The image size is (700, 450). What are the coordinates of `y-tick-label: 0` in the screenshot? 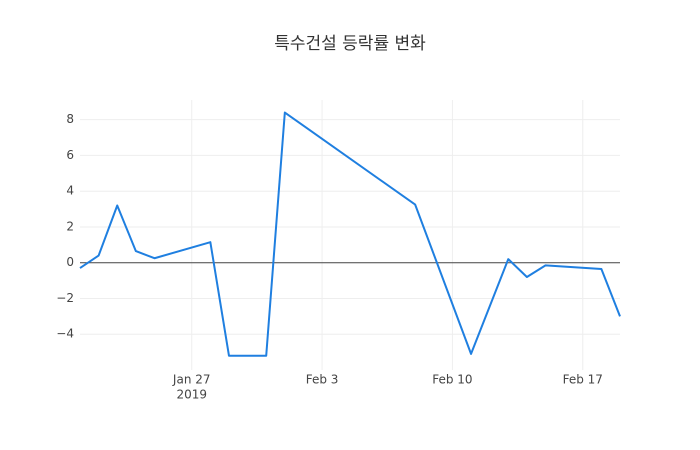 It's located at (70, 262).